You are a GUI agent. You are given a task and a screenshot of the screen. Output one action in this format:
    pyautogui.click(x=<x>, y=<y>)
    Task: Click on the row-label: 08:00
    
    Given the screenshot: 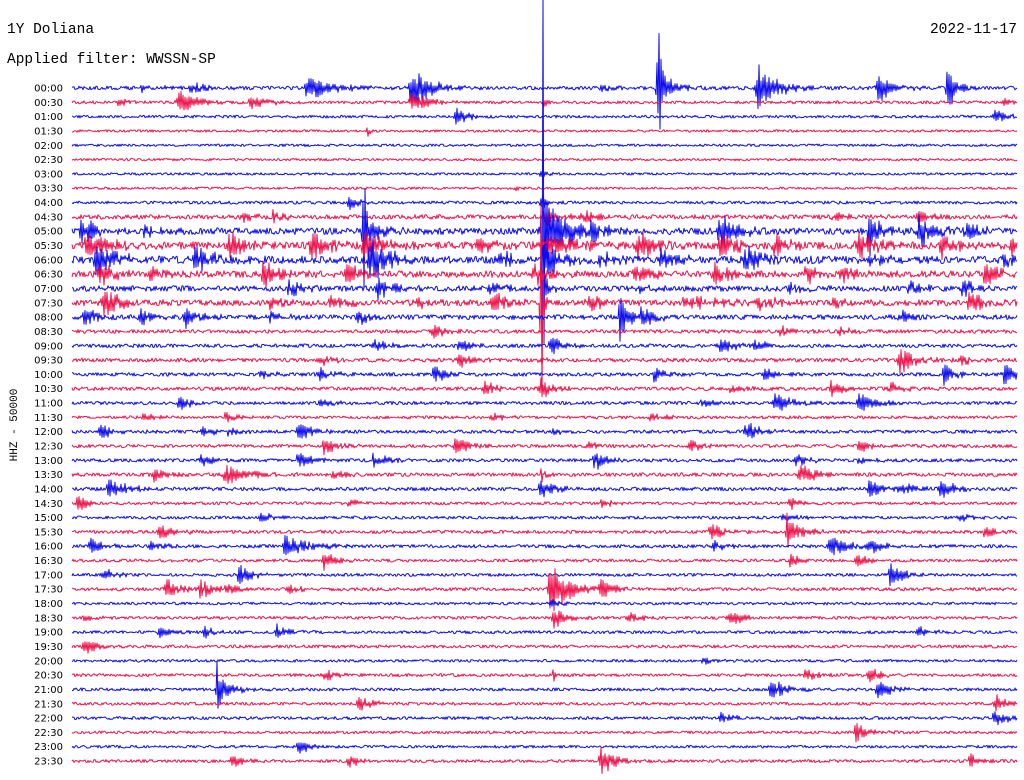 What is the action you would take?
    pyautogui.click(x=48, y=318)
    